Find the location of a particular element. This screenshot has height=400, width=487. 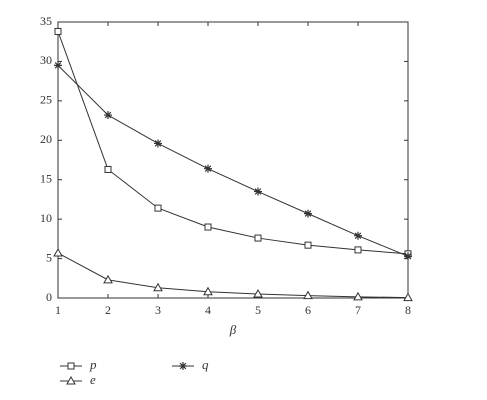

y-tick-label: 25 is located at coordinates (46, 100).